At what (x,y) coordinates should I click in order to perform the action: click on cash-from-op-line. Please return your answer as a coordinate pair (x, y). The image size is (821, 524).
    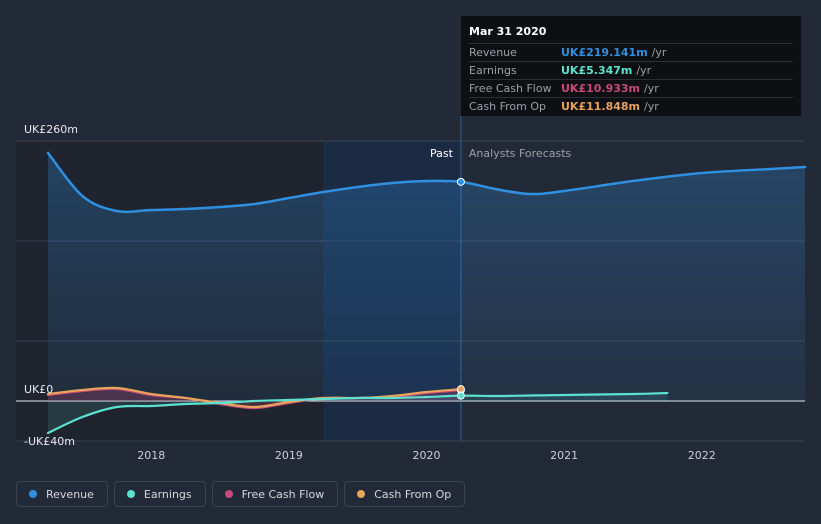
    Looking at the image, I should click on (254, 397).